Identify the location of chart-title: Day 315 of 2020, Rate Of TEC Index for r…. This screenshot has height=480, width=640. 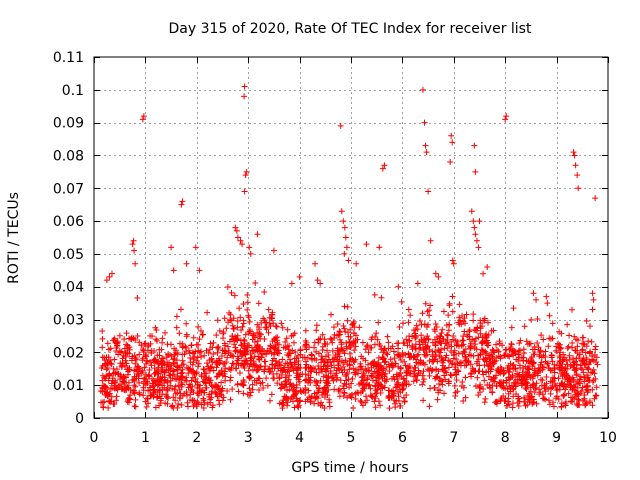
(350, 29).